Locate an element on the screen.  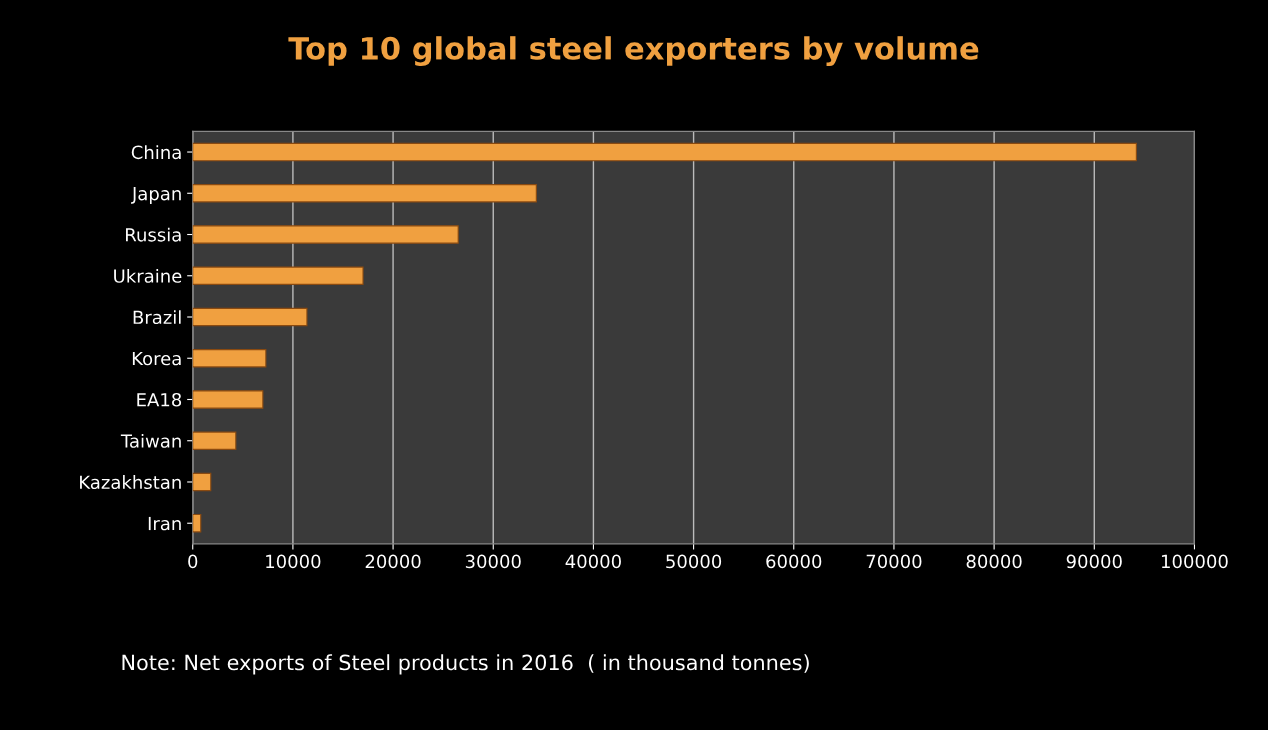
x-tick-label: 40000 is located at coordinates (593, 561).